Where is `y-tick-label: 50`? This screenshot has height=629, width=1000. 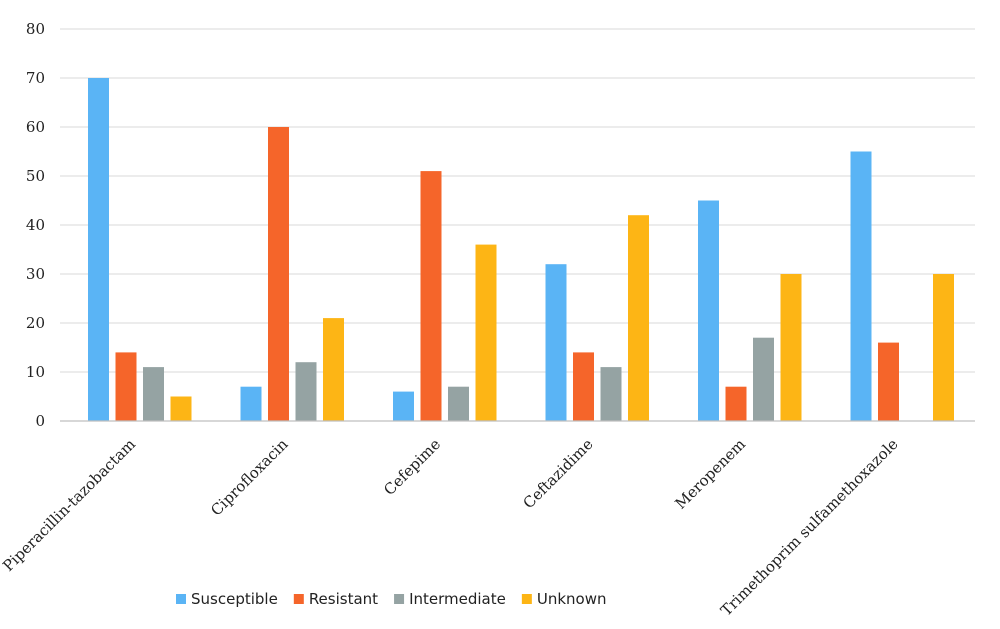 y-tick-label: 50 is located at coordinates (35, 176).